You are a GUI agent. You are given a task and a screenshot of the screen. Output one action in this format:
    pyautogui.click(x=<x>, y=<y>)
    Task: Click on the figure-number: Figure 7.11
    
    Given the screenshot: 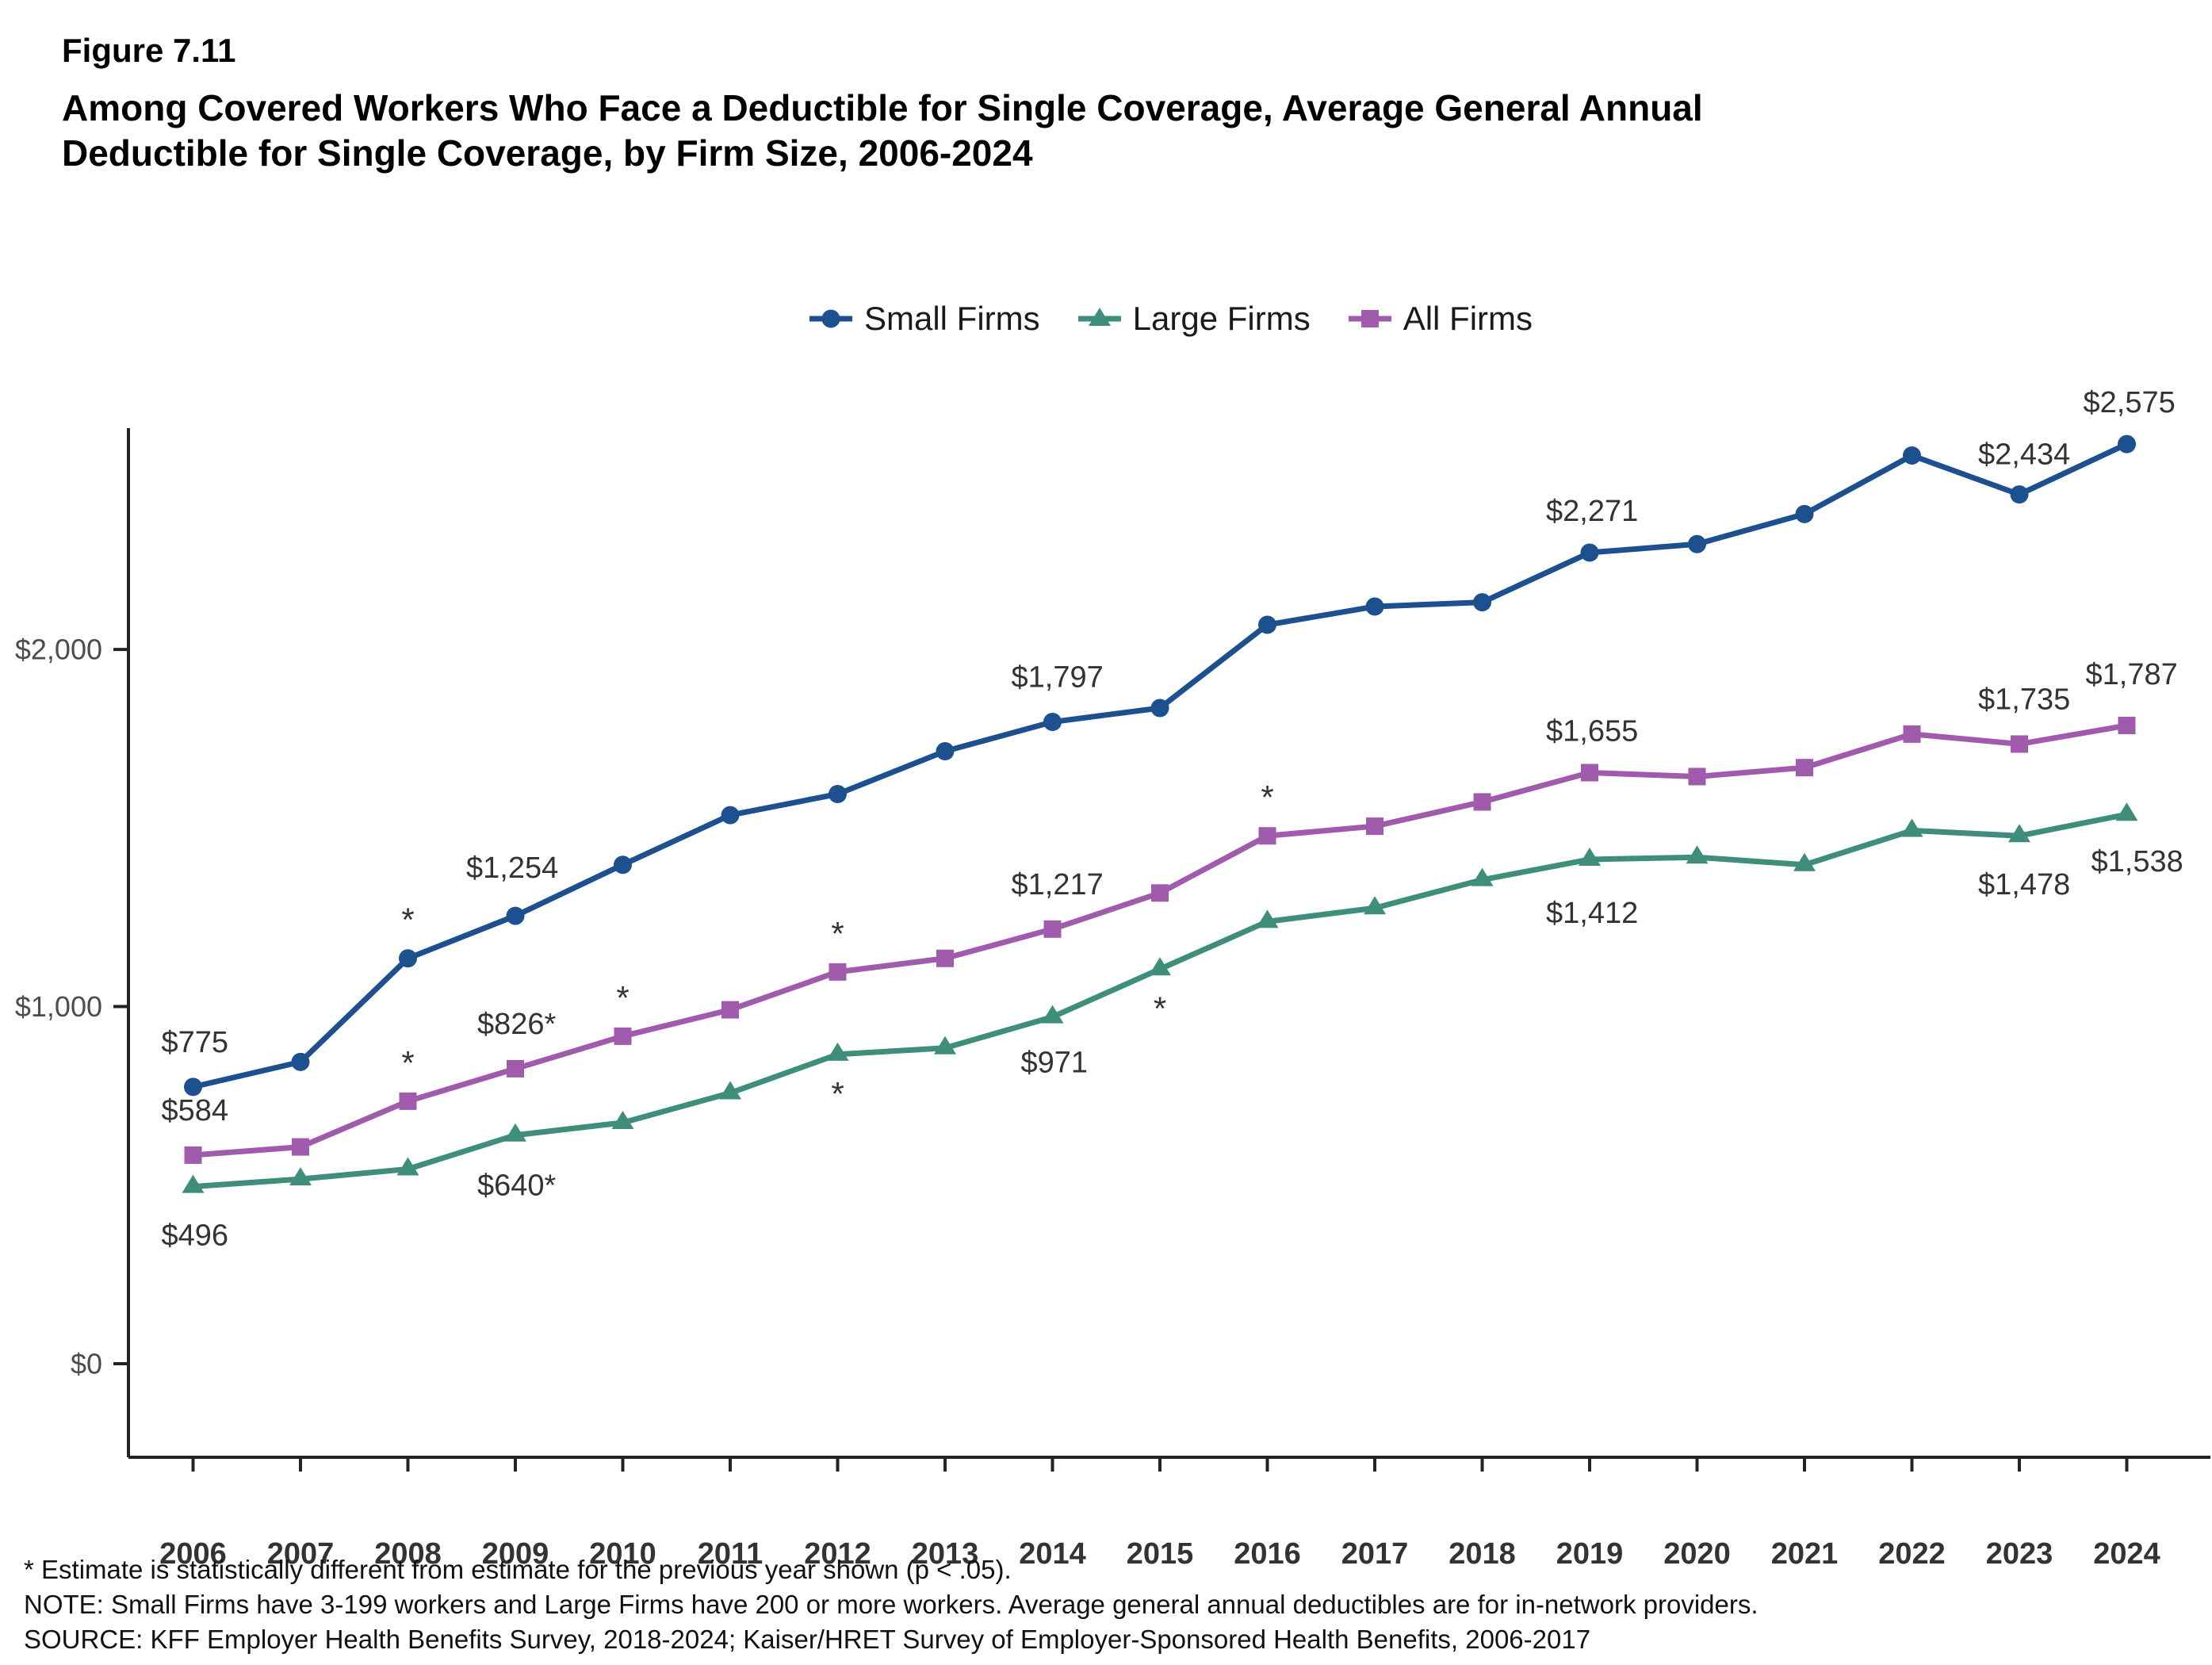 What is the action you would take?
    pyautogui.click(x=149, y=50)
    